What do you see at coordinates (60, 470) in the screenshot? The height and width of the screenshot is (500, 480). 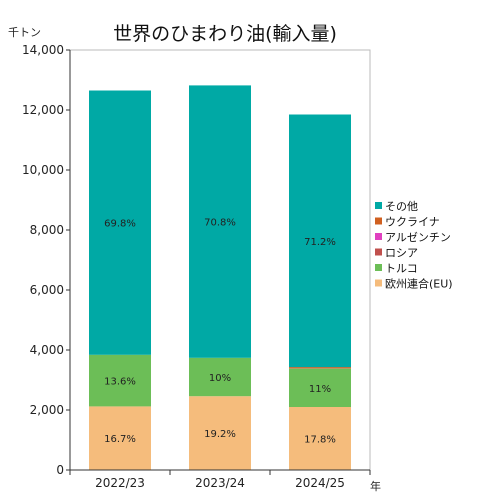 I see `y-tick-label: 0` at bounding box center [60, 470].